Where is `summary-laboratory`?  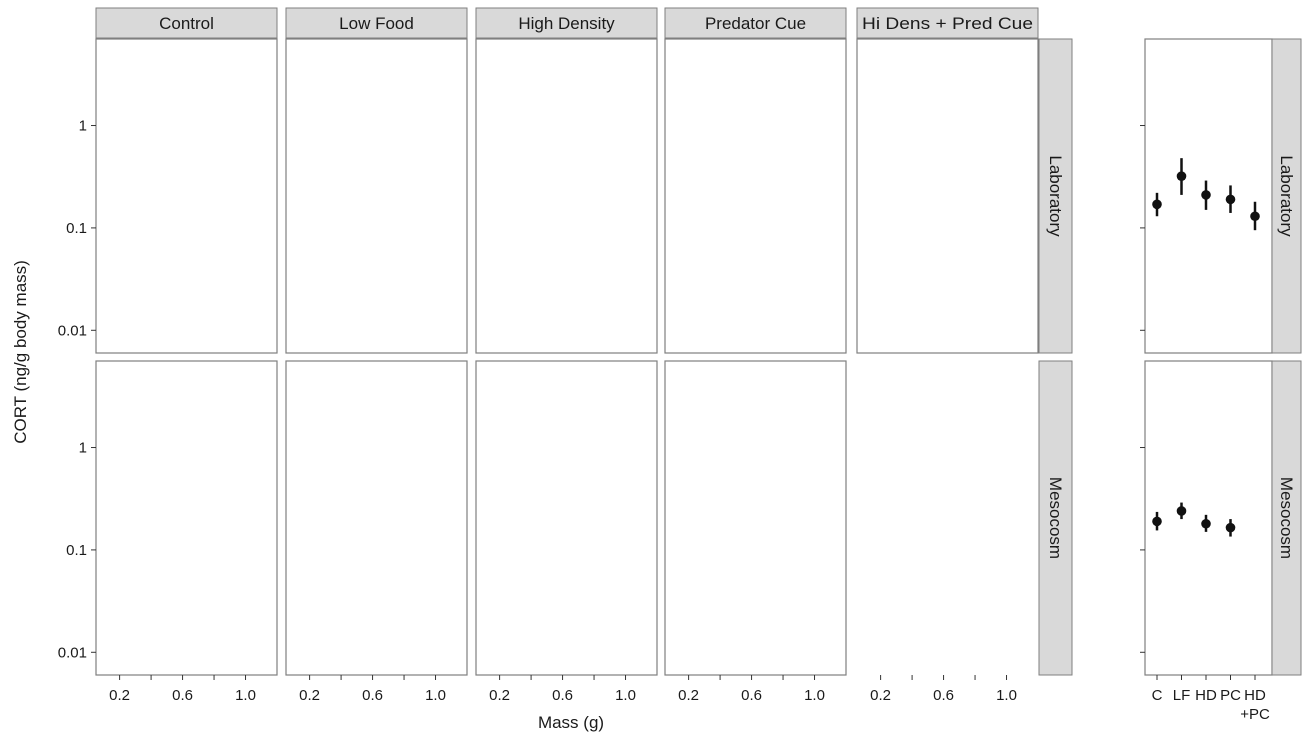
summary-laboratory is located at coordinates (1206, 196).